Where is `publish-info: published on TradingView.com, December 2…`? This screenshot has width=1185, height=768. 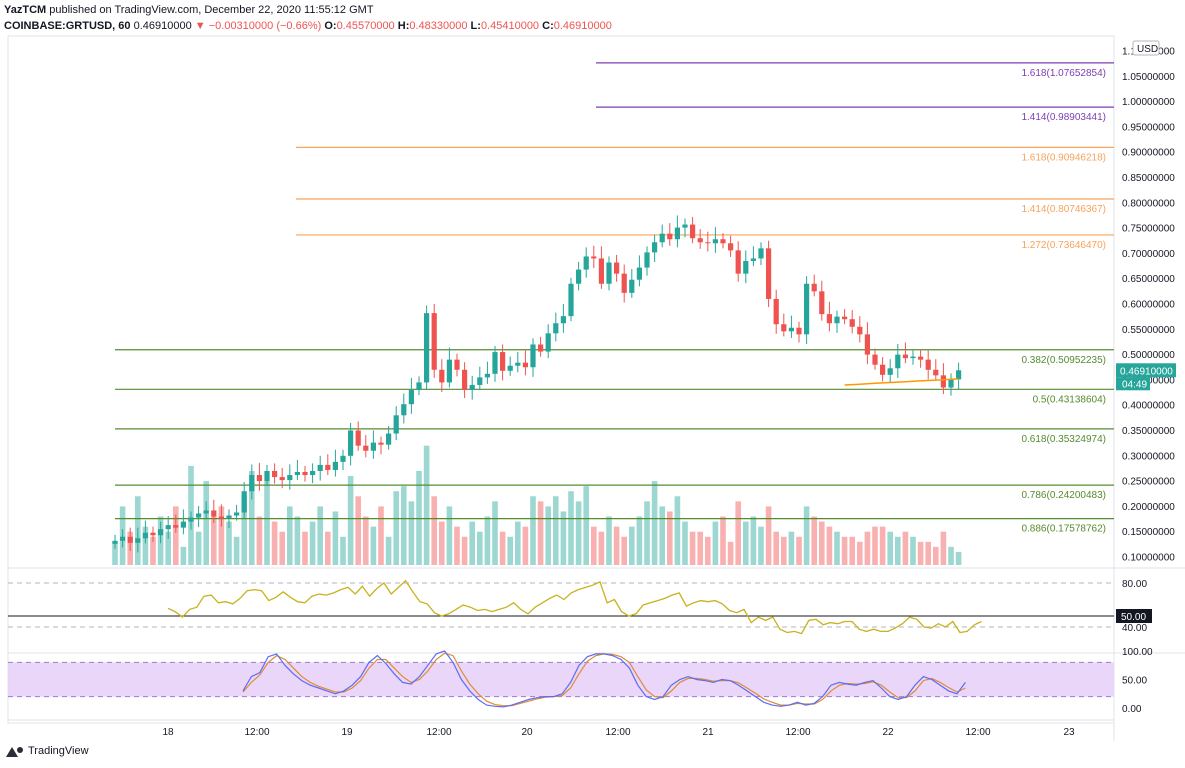 publish-info: published on TradingView.com, December 2… is located at coordinates (211, 10).